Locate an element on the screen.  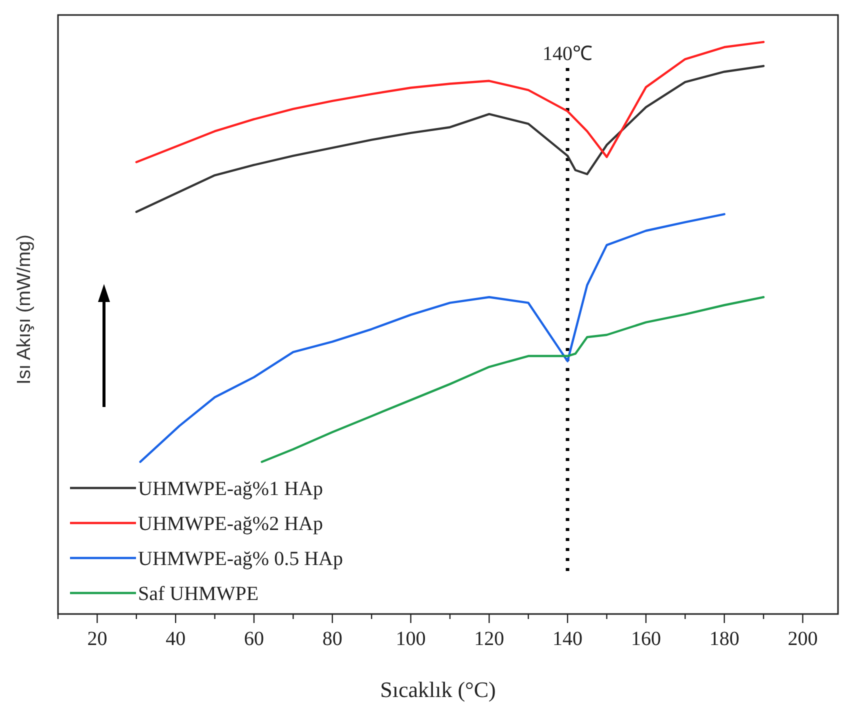
x-tick-label: 60 is located at coordinates (254, 639).